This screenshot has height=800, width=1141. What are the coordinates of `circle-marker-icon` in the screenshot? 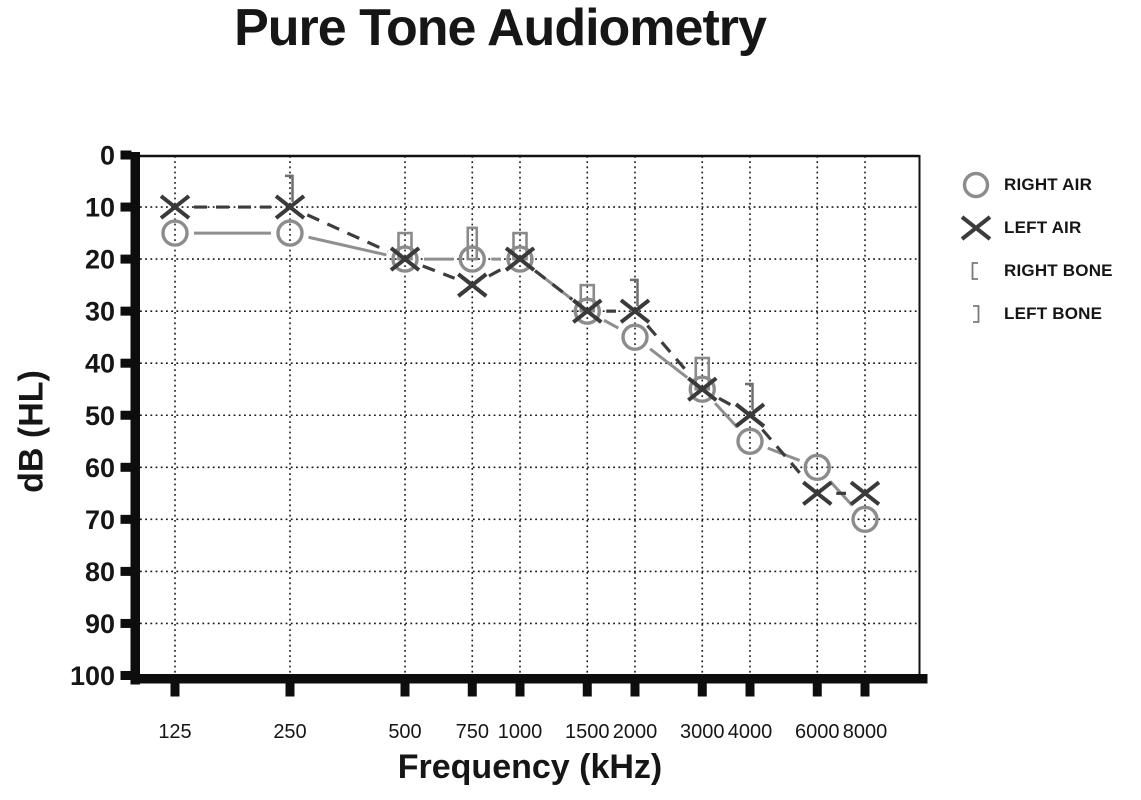 It's located at (976, 185).